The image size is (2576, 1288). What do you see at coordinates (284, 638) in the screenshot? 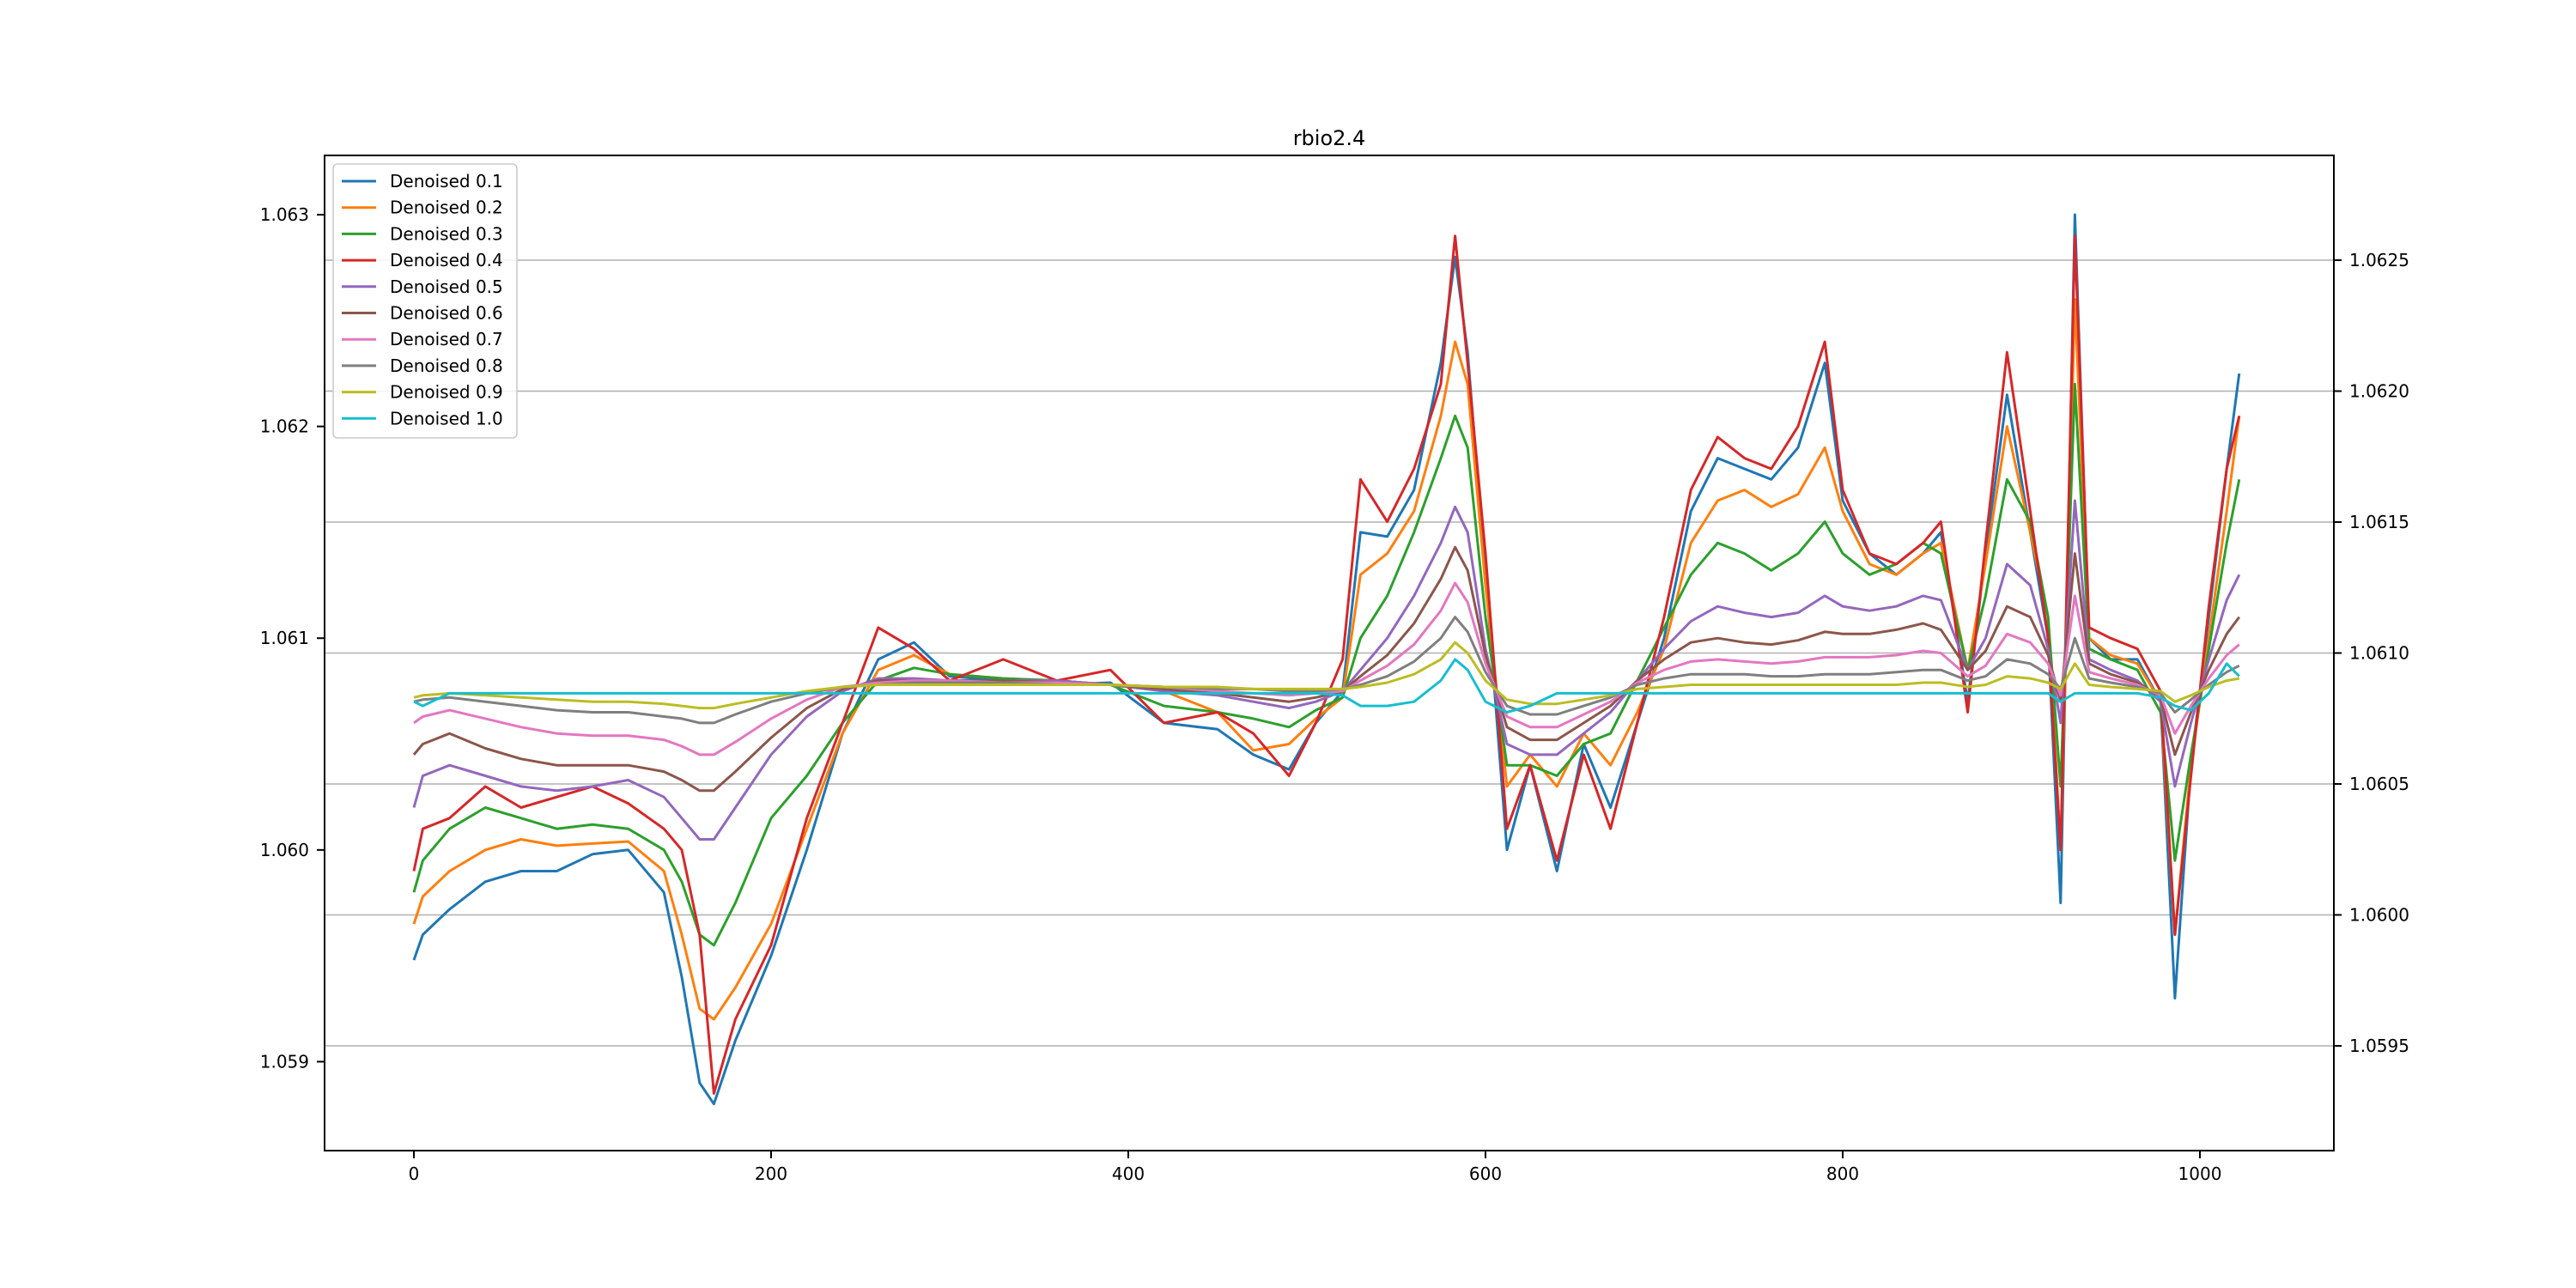
I see `y-left-tick-label: 1.061` at bounding box center [284, 638].